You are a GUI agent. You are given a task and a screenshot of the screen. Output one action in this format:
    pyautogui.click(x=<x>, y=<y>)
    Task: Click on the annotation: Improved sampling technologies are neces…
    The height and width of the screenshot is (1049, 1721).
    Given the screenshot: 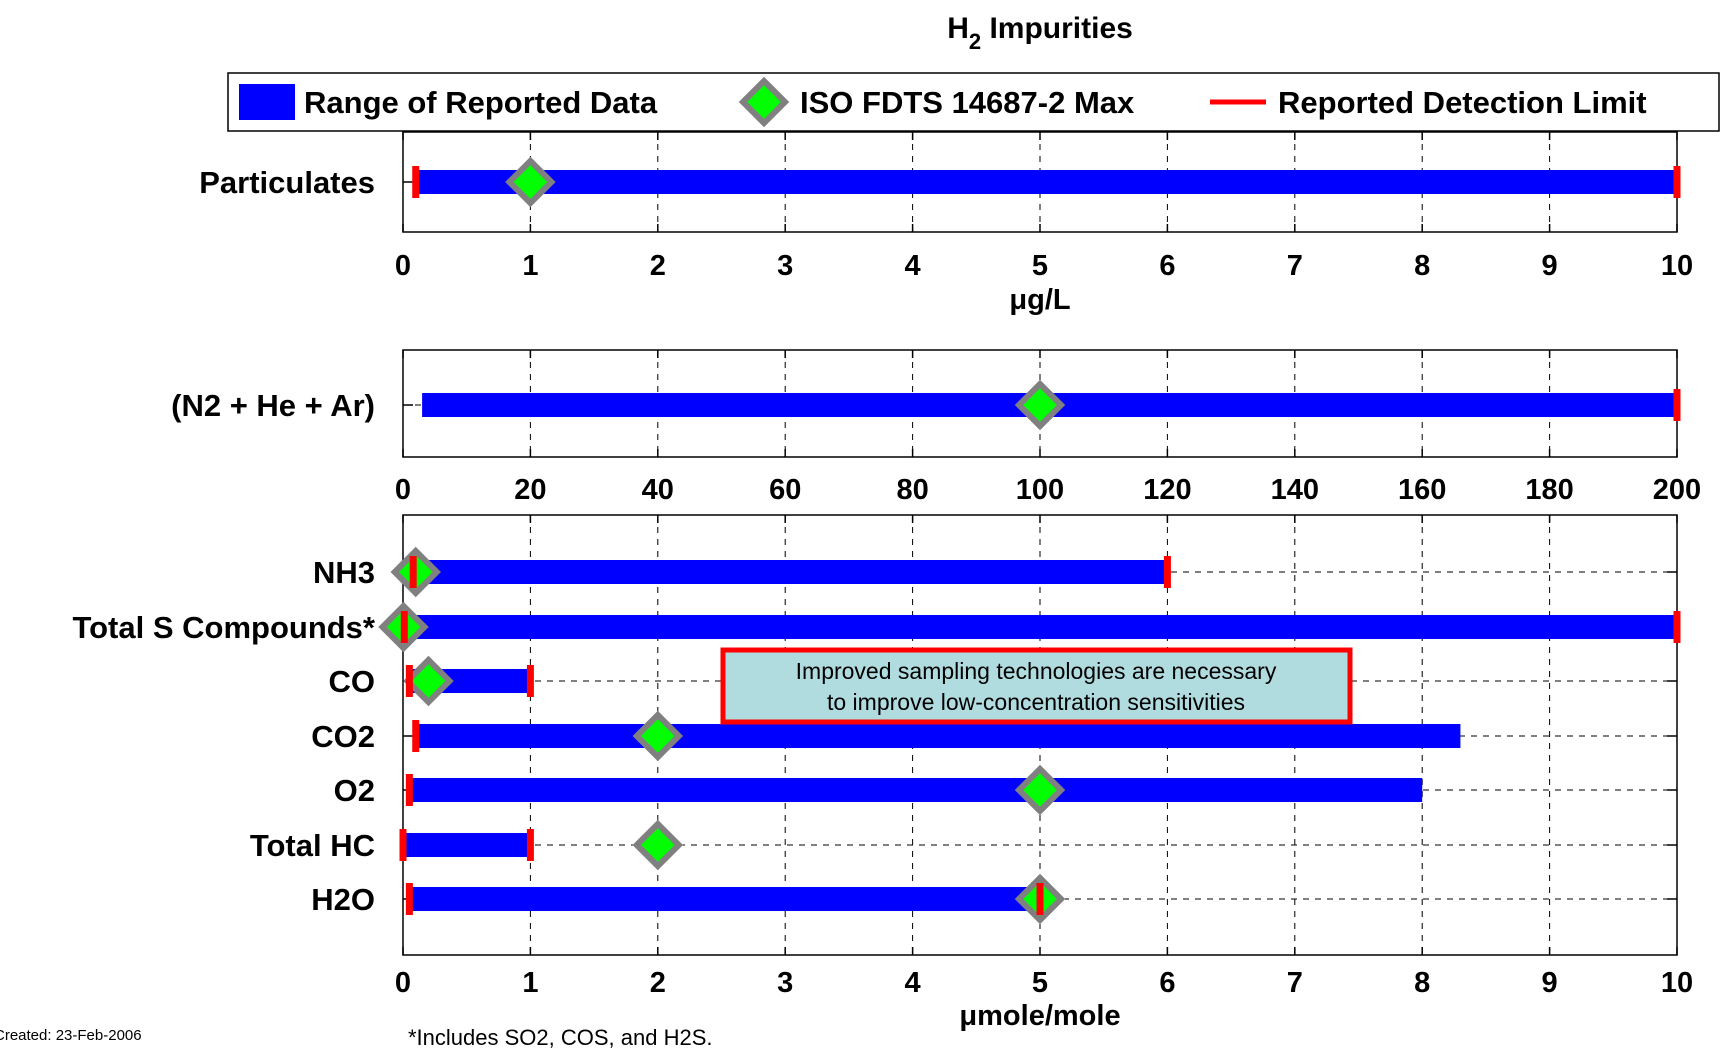 What is the action you would take?
    pyautogui.click(x=1036, y=686)
    